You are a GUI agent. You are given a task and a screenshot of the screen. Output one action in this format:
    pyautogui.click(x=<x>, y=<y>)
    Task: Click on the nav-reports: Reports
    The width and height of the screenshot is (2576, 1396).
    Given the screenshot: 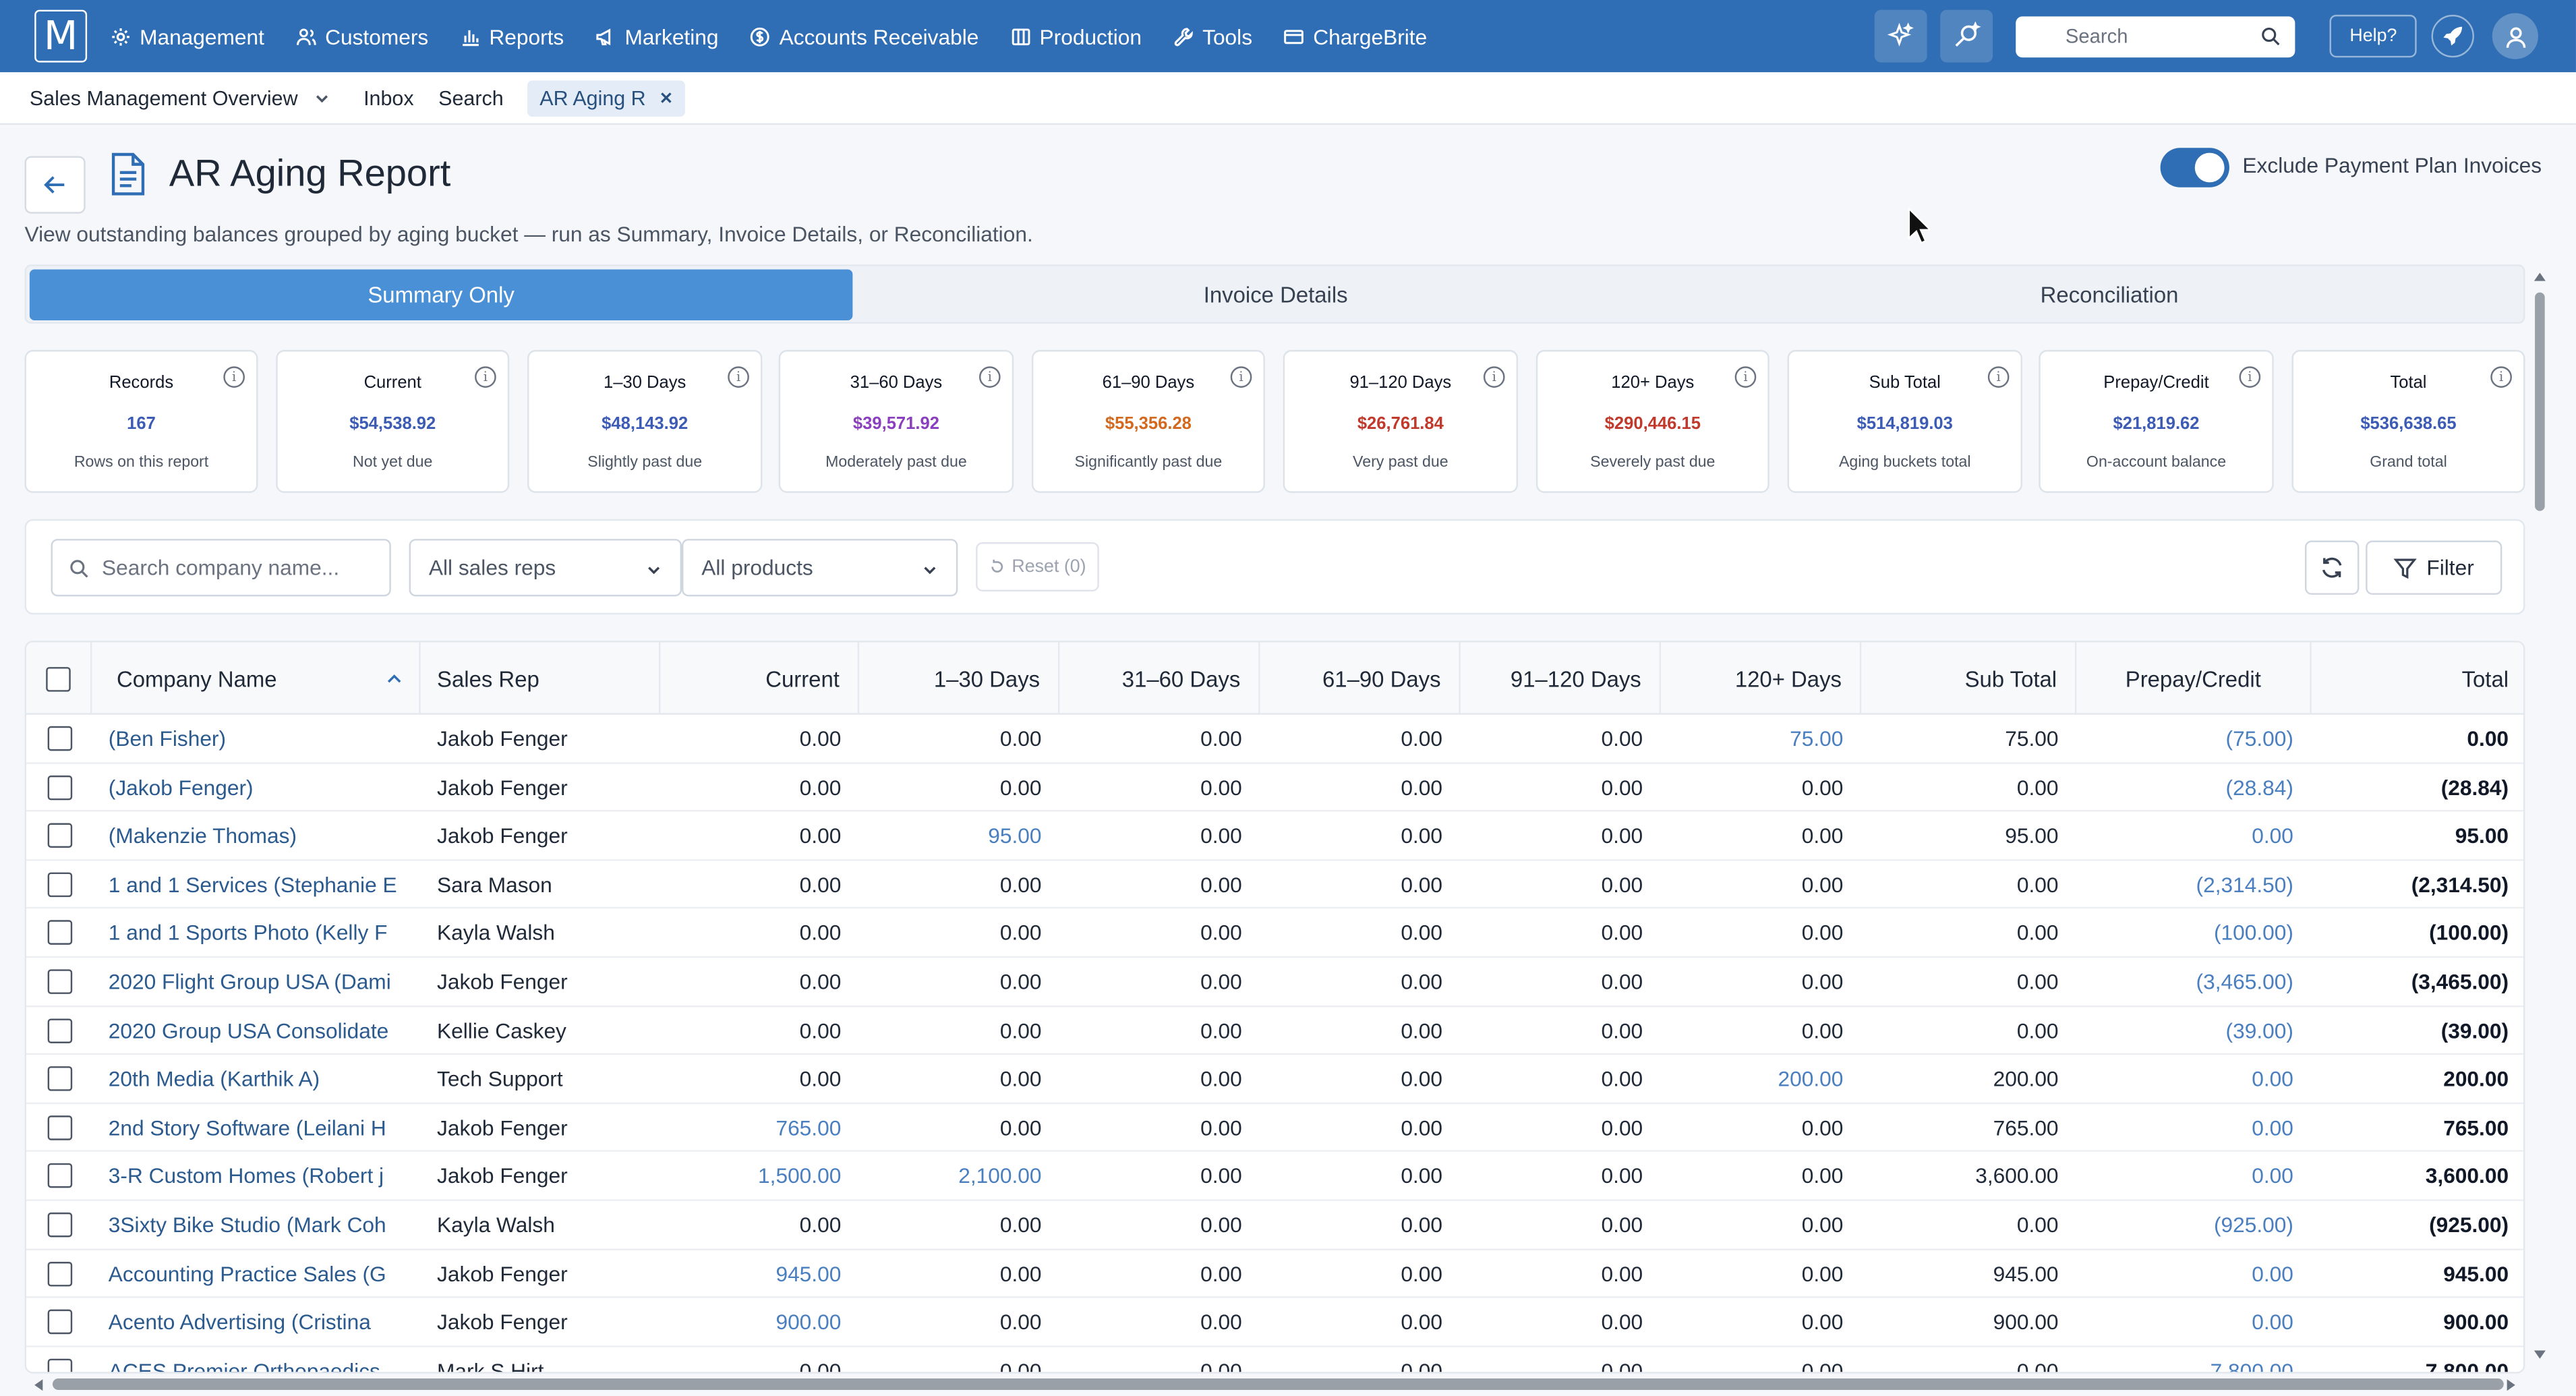 What is the action you would take?
    pyautogui.click(x=512, y=36)
    